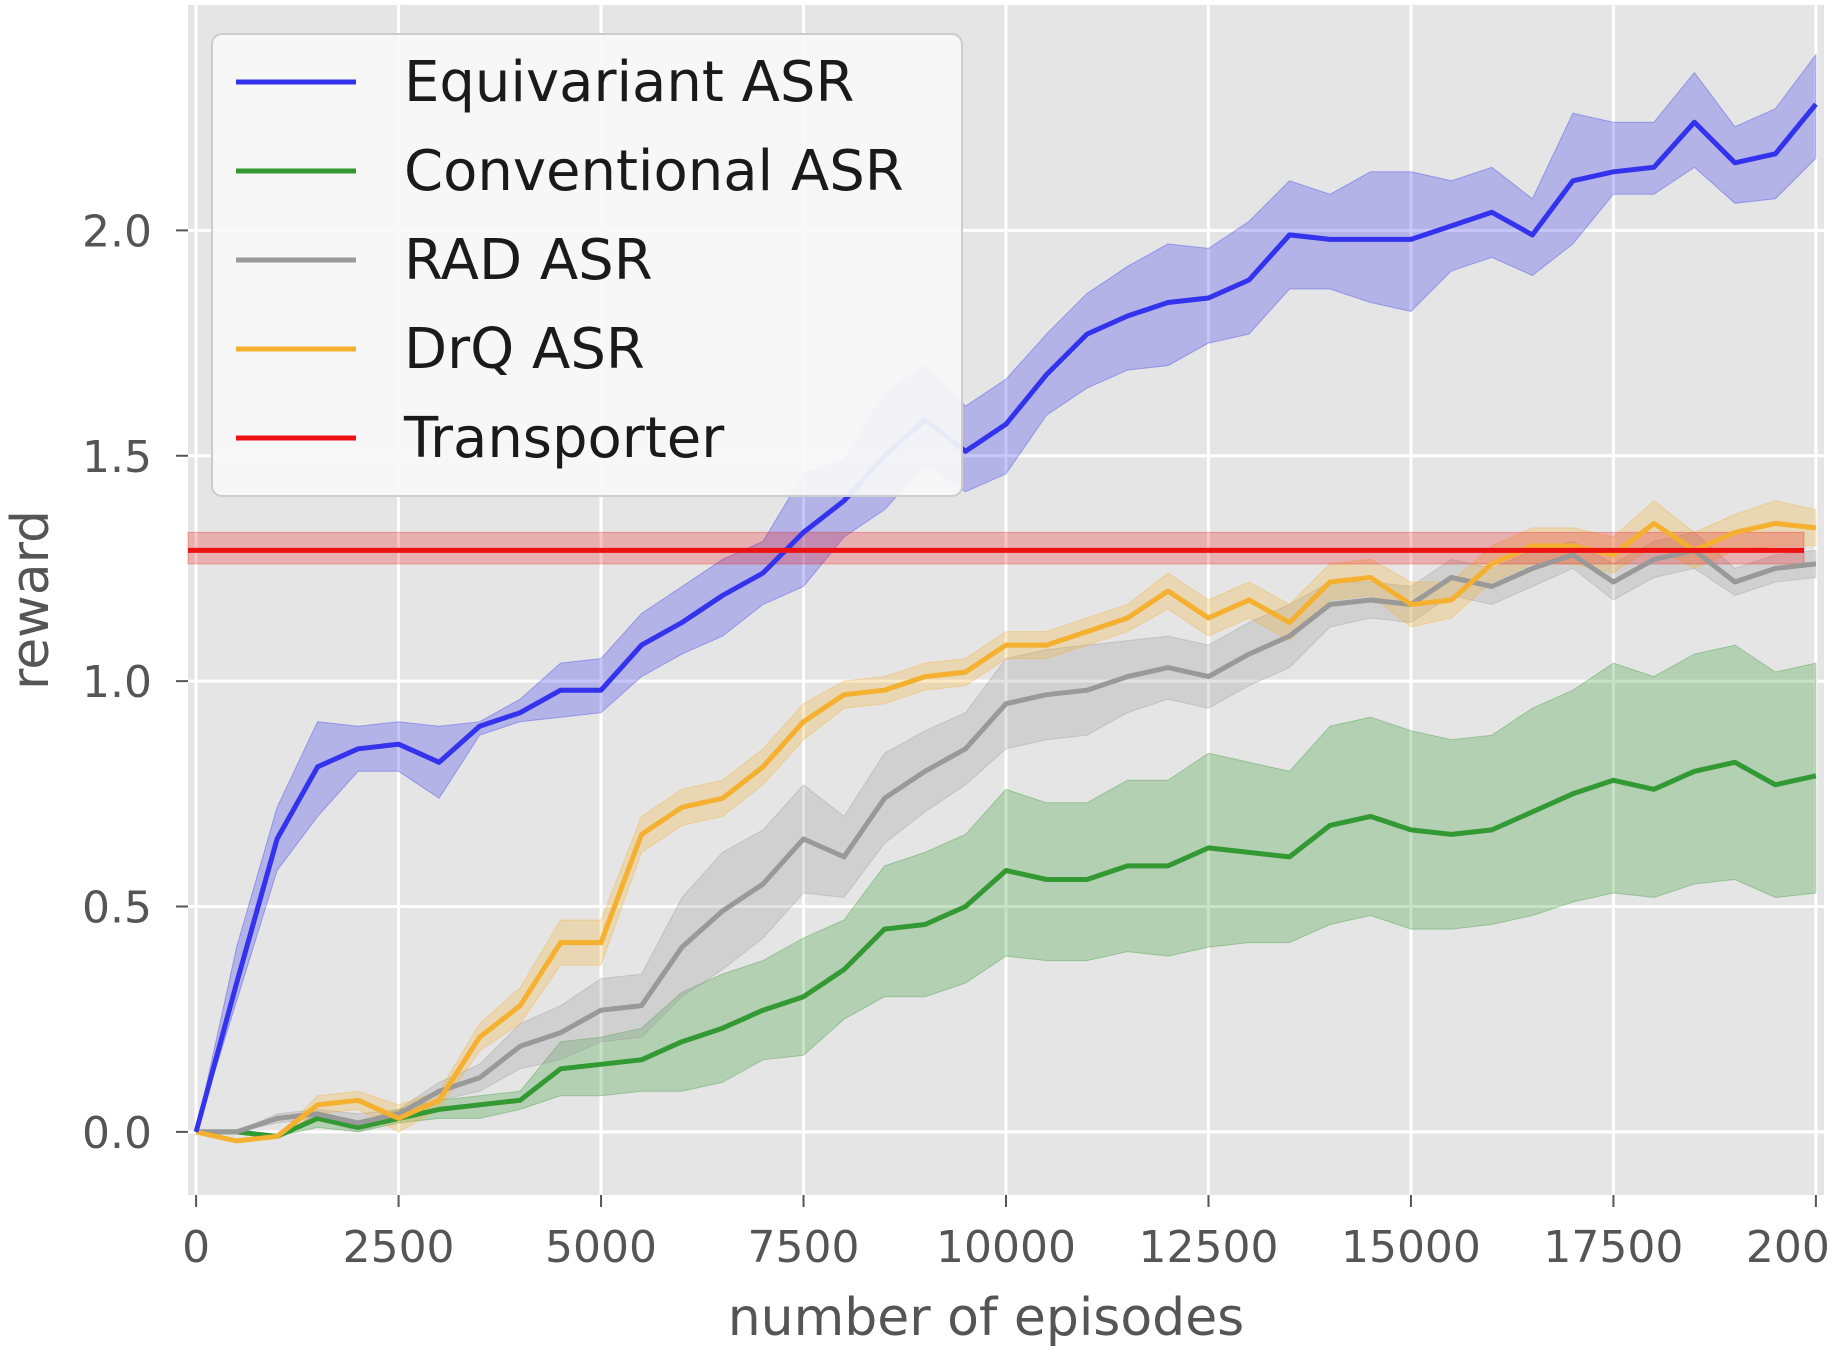 This screenshot has height=1350, width=1829. Describe the element at coordinates (117, 908) in the screenshot. I see `y-tick-label-1: 0.5` at that location.